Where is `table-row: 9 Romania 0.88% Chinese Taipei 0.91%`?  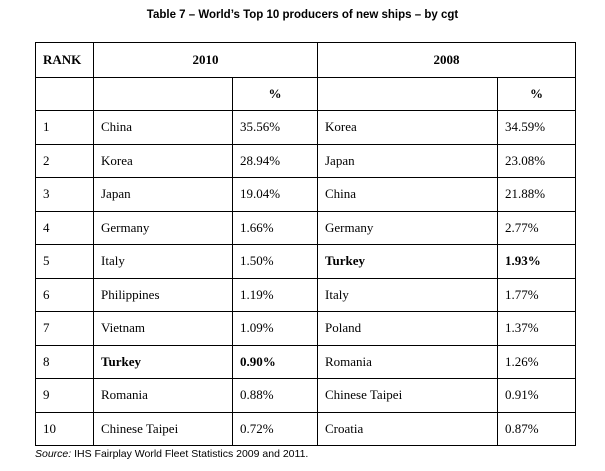
table-row: 9 Romania 0.88% Chinese Taipei 0.91% is located at coordinates (305, 395).